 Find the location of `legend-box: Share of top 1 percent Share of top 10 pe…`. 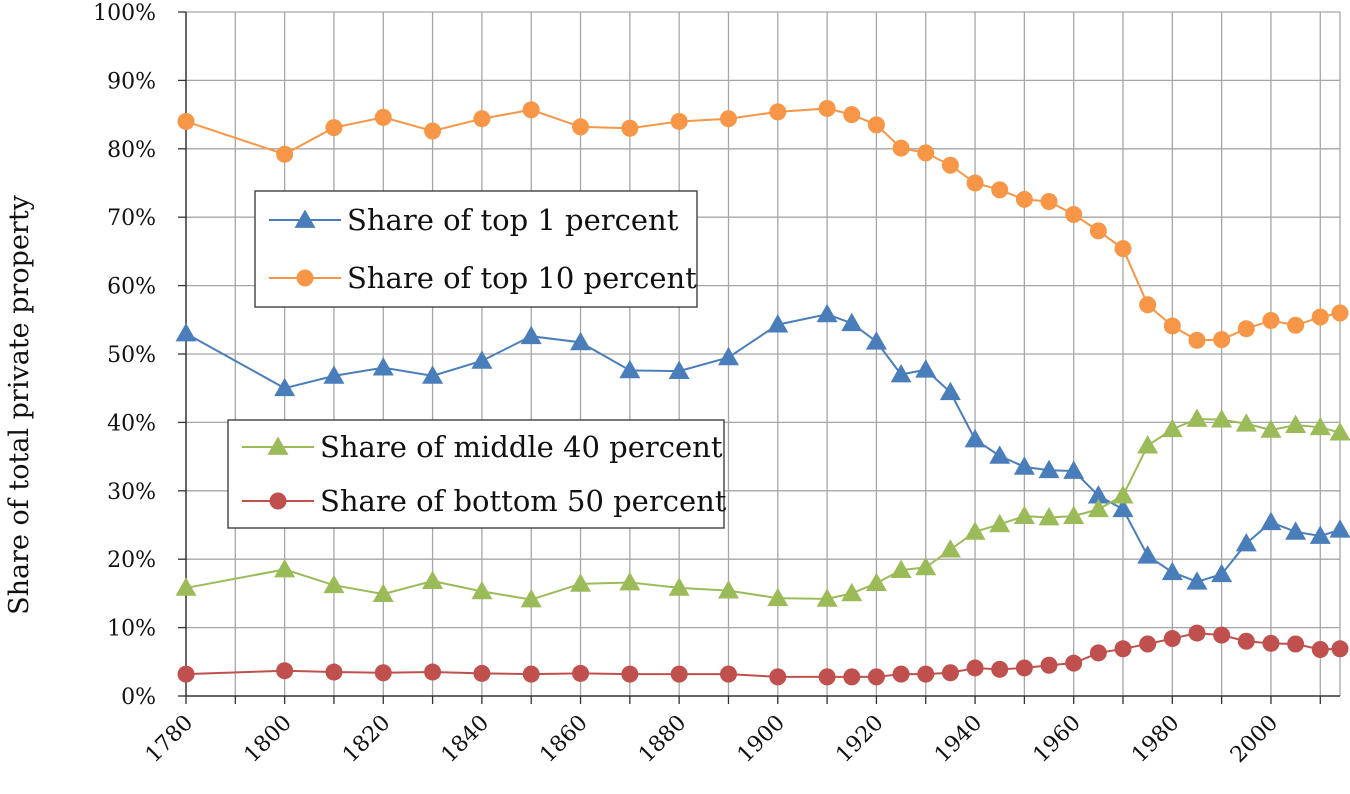

legend-box: Share of top 1 percent Share of top 10 pe… is located at coordinates (476, 249).